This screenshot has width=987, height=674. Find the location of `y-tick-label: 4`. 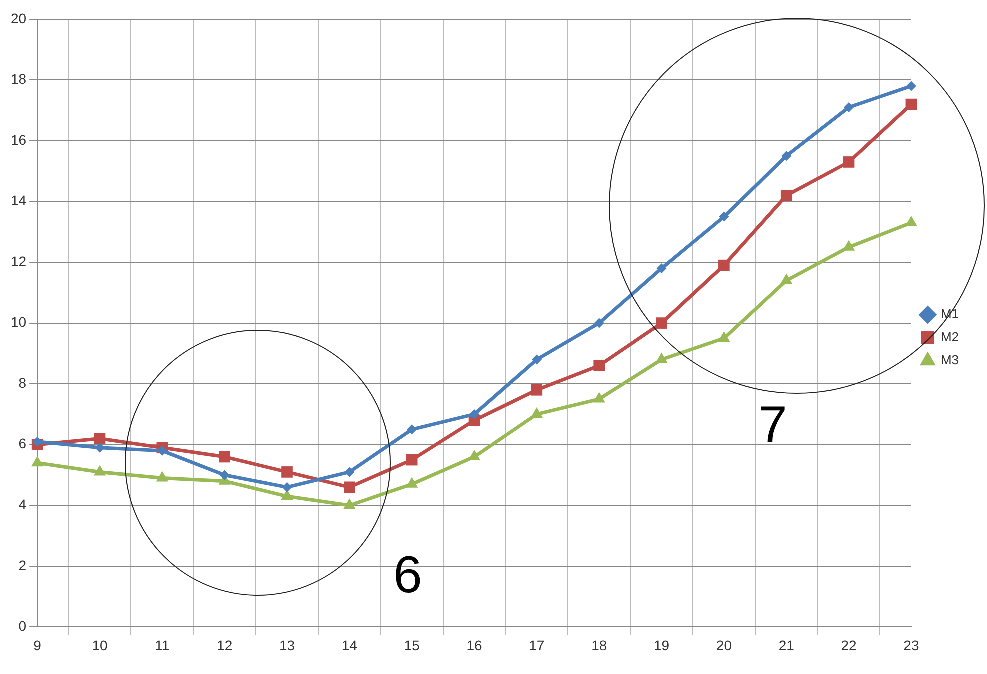

y-tick-label: 4 is located at coordinates (22, 504).